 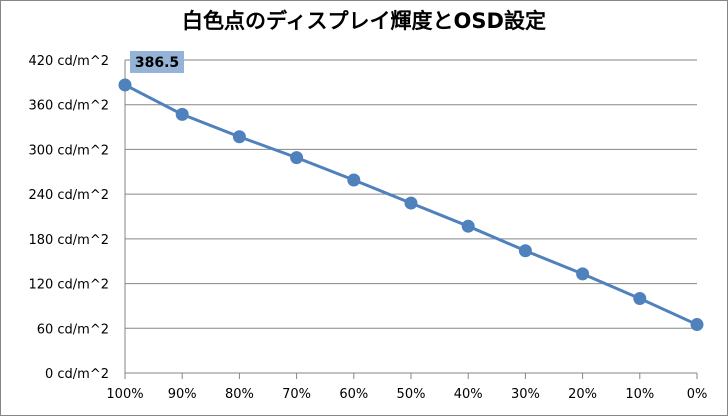 What do you see at coordinates (124, 394) in the screenshot?
I see `x-tick-label: 100%` at bounding box center [124, 394].